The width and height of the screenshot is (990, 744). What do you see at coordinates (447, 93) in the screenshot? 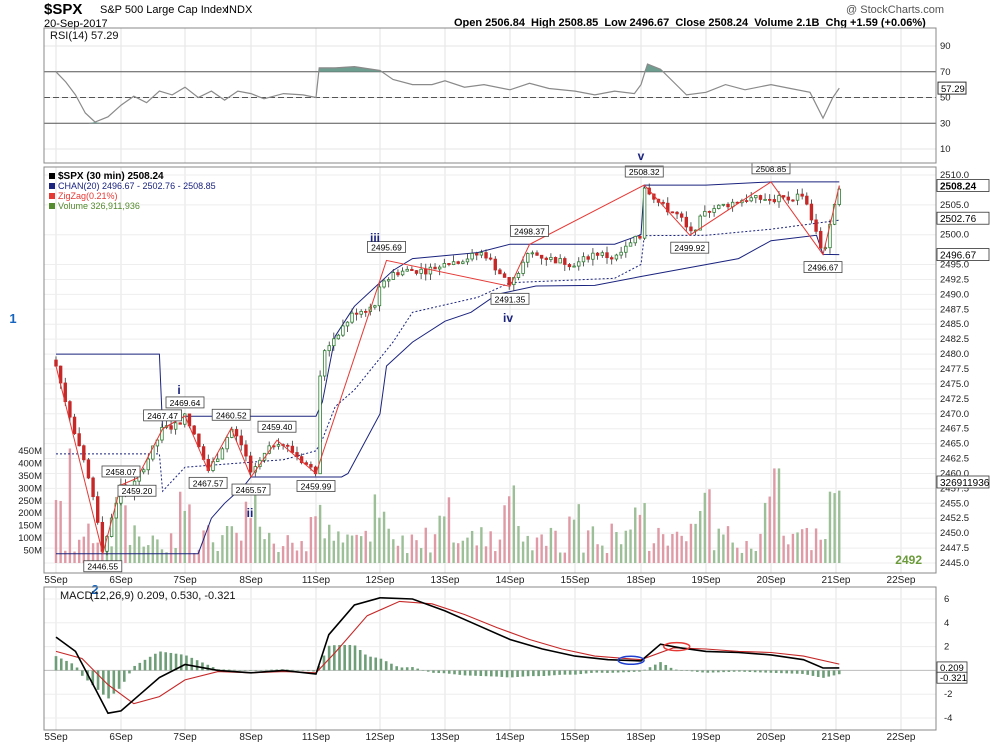
I see `rsi-panel` at bounding box center [447, 93].